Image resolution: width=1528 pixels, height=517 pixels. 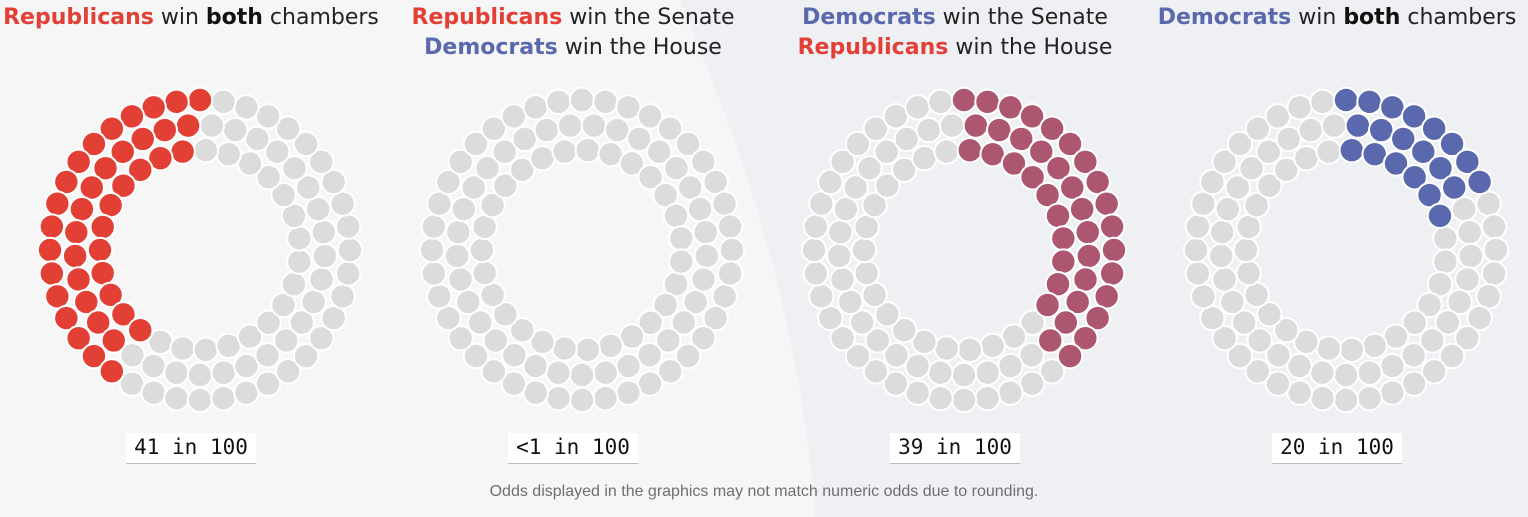 I want to click on heading-line-2: Democrats win the House, so click(x=573, y=48).